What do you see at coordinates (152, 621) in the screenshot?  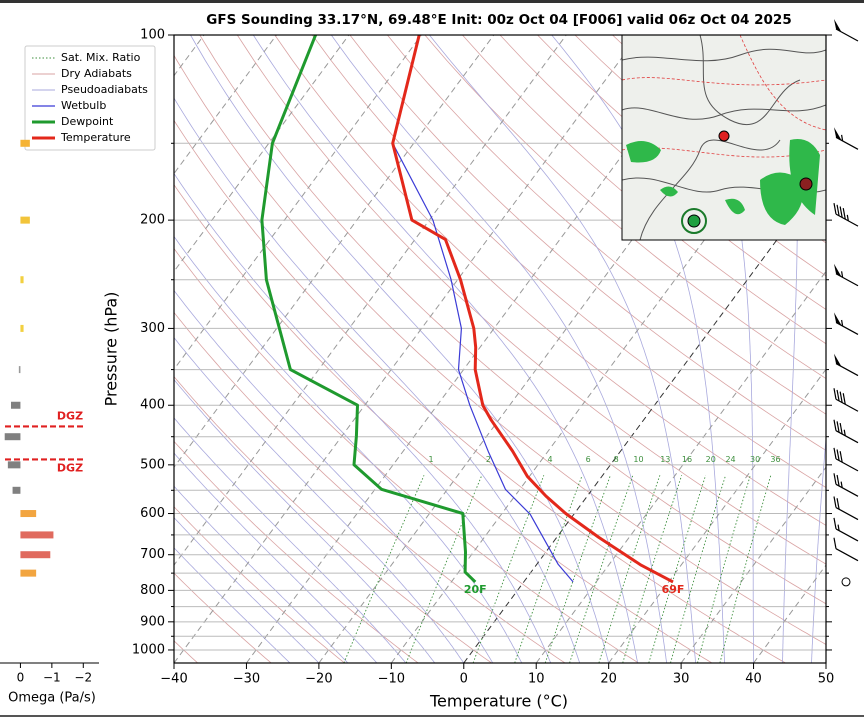 I see `y-tick-label: 900` at bounding box center [152, 621].